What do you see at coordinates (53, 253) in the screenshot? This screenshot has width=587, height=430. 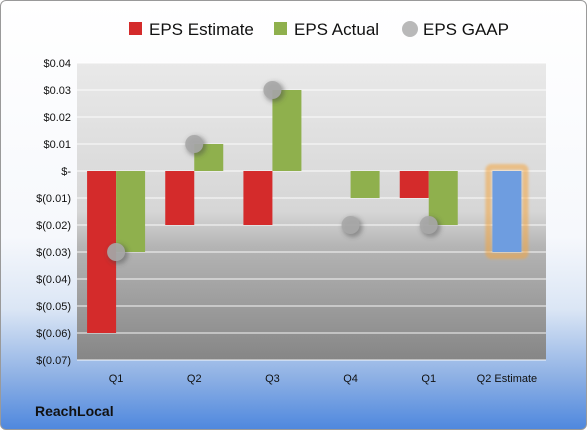 I see `y-tick-label: $(0.03)` at bounding box center [53, 253].